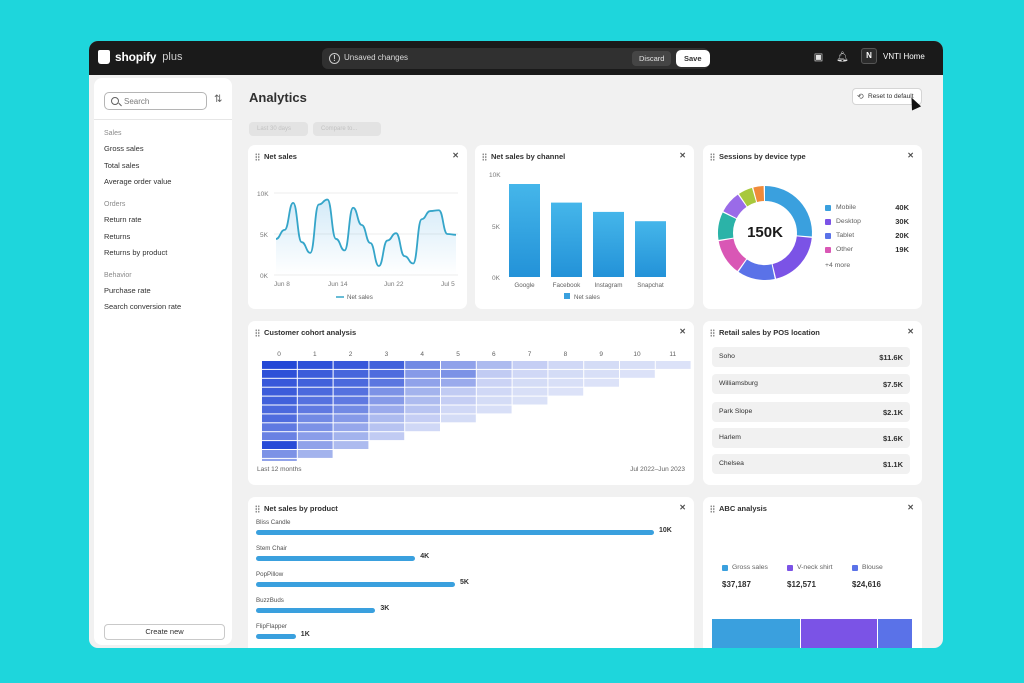 The height and width of the screenshot is (683, 1024). What do you see at coordinates (765, 332) in the screenshot?
I see `card-title: Retail sales by POS location` at bounding box center [765, 332].